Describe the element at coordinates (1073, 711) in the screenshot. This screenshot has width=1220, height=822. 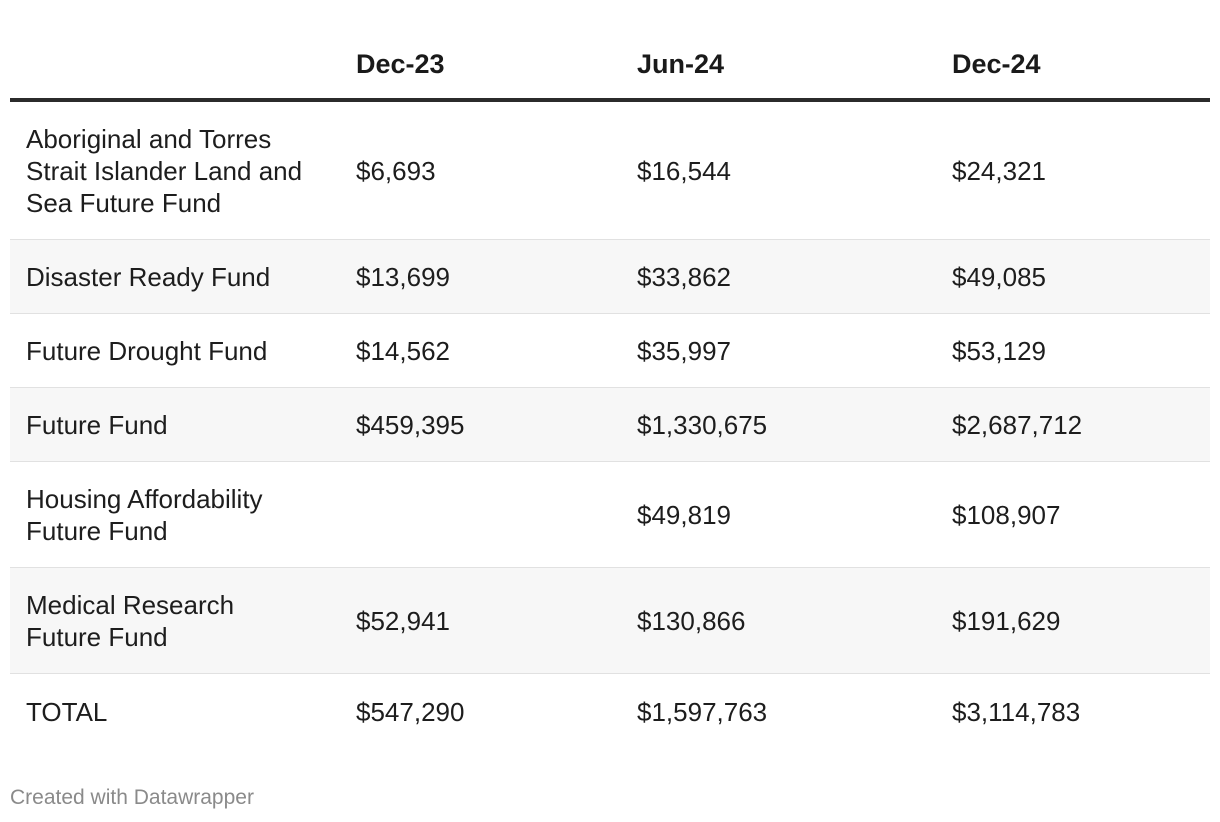
I see `cell-value: $3,114,783` at that location.